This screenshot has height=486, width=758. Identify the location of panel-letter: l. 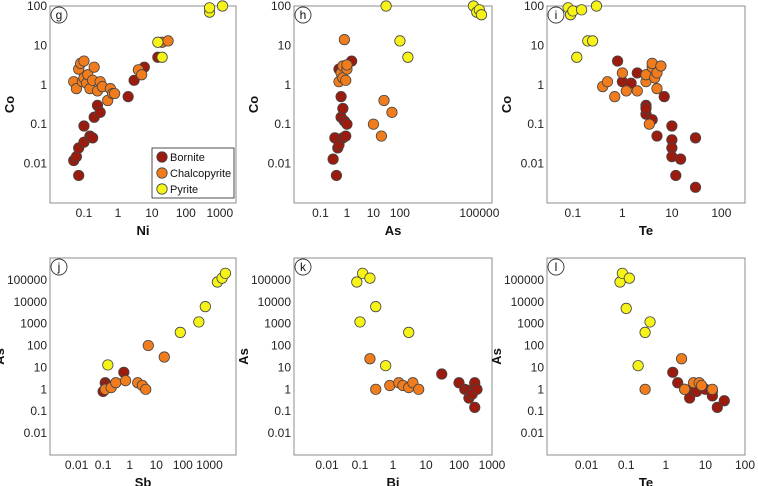
(556, 267).